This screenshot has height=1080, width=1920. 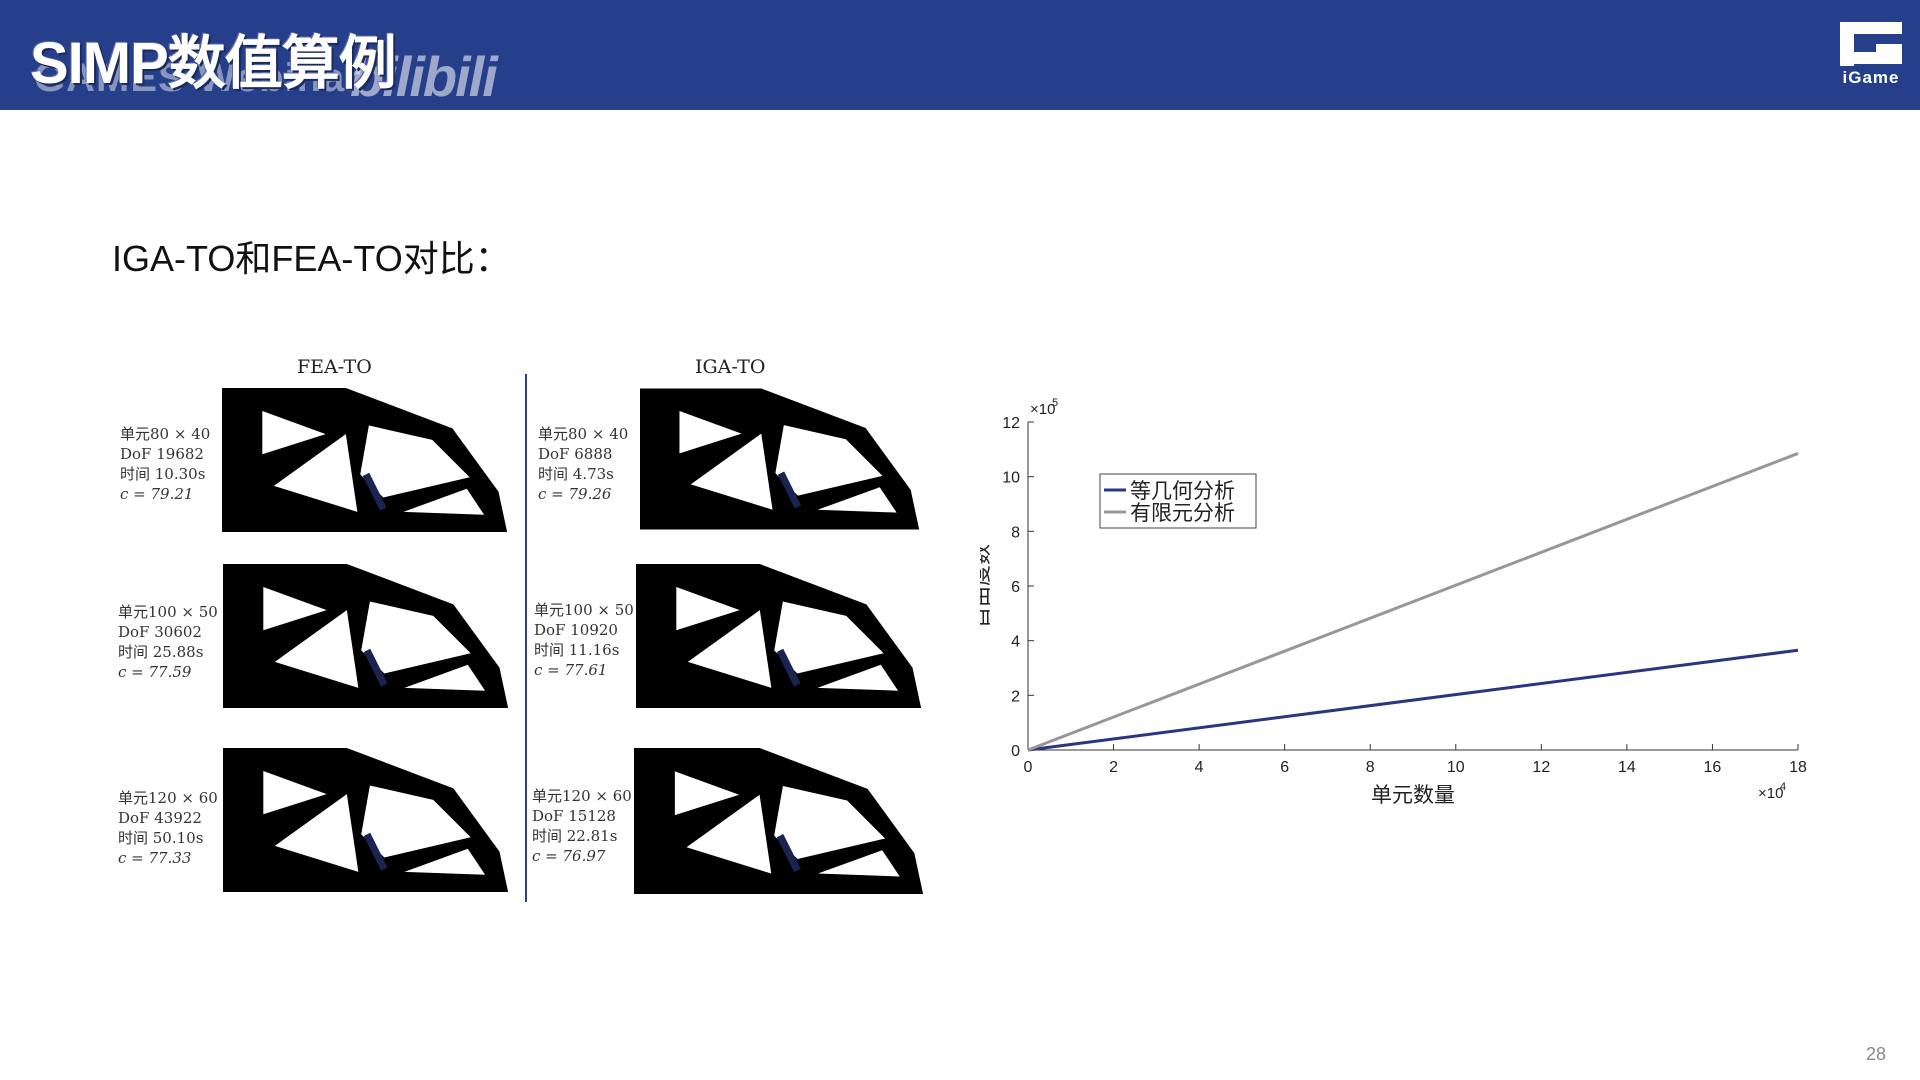 What do you see at coordinates (1541, 767) in the screenshot?
I see `x-tick-label: 12` at bounding box center [1541, 767].